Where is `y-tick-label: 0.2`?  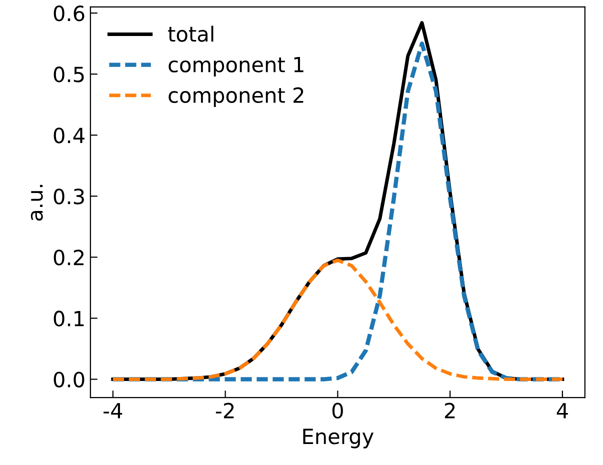 y-tick-label: 0.2 is located at coordinates (69, 258).